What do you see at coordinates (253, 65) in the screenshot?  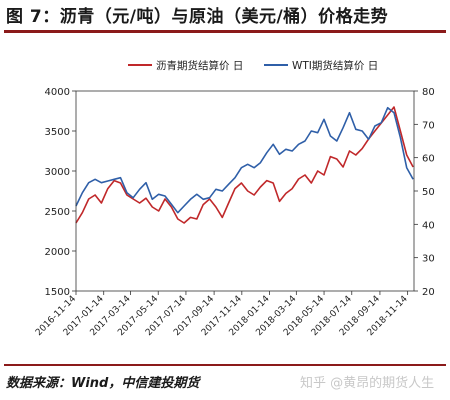 I see `legend: 沥青期货结算价 日 WTI期货结算价 日` at bounding box center [253, 65].